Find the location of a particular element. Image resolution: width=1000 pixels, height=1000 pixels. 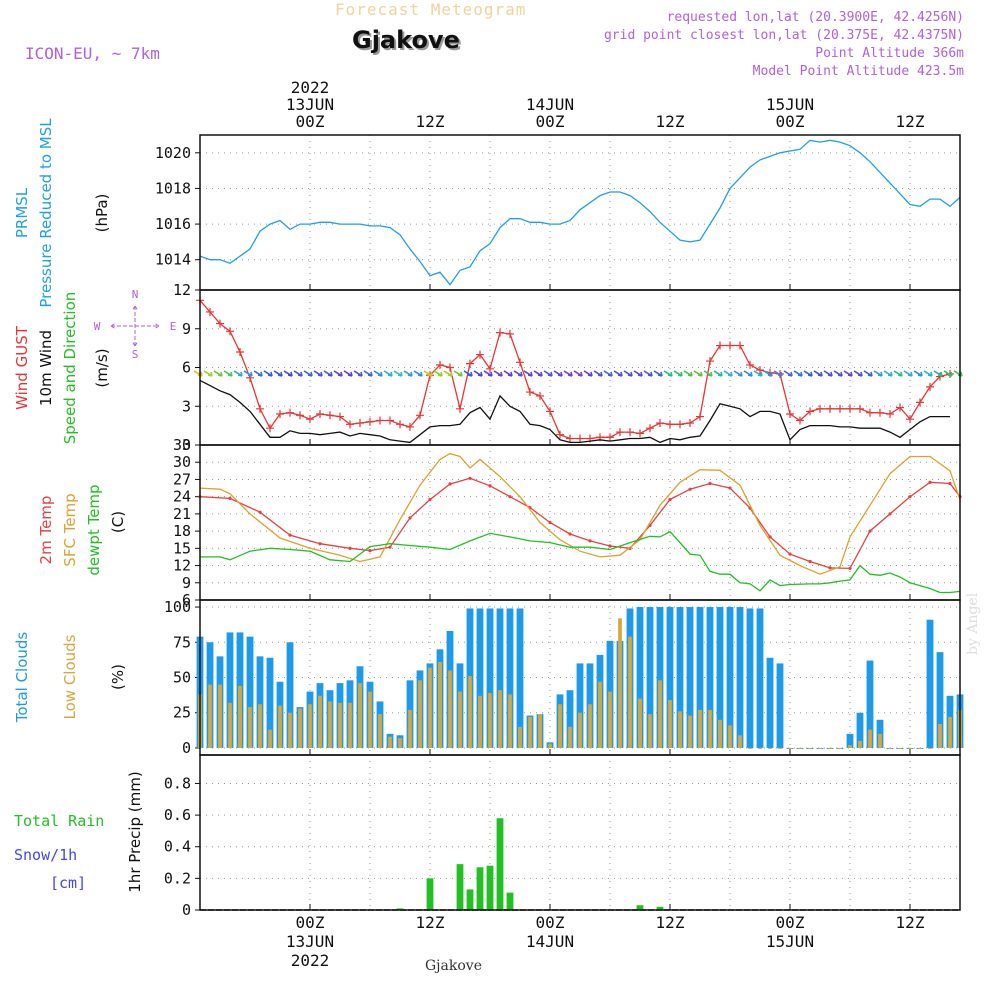

requested-coords: requested lon,lat (20.3900E, 42.4256N) is located at coordinates (815, 17).